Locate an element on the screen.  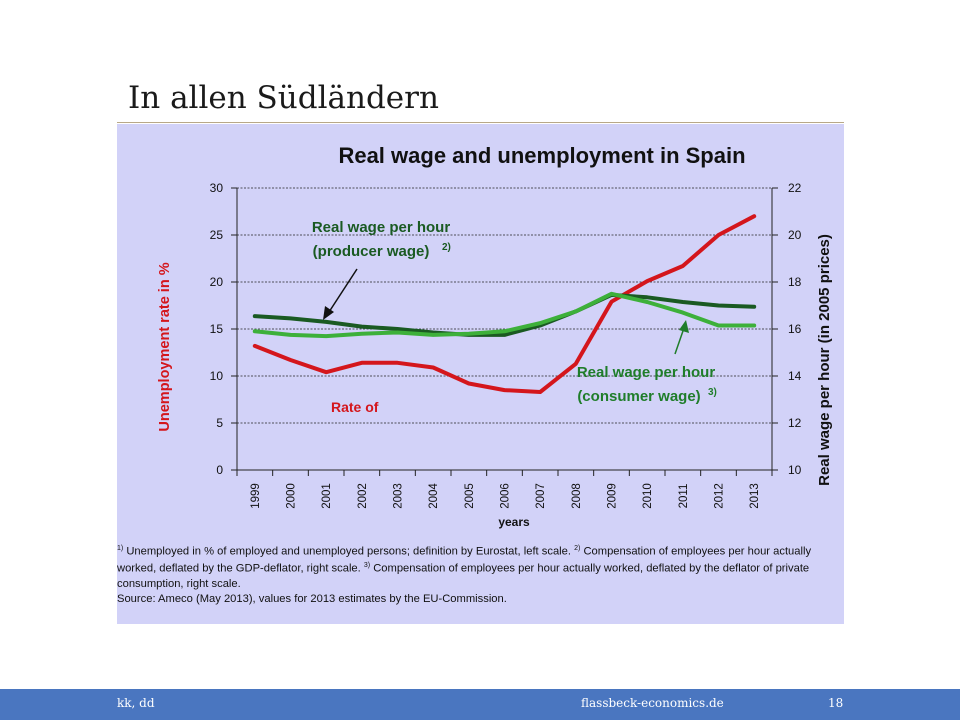
x-tick-label: 2013 is located at coordinates (755, 496).